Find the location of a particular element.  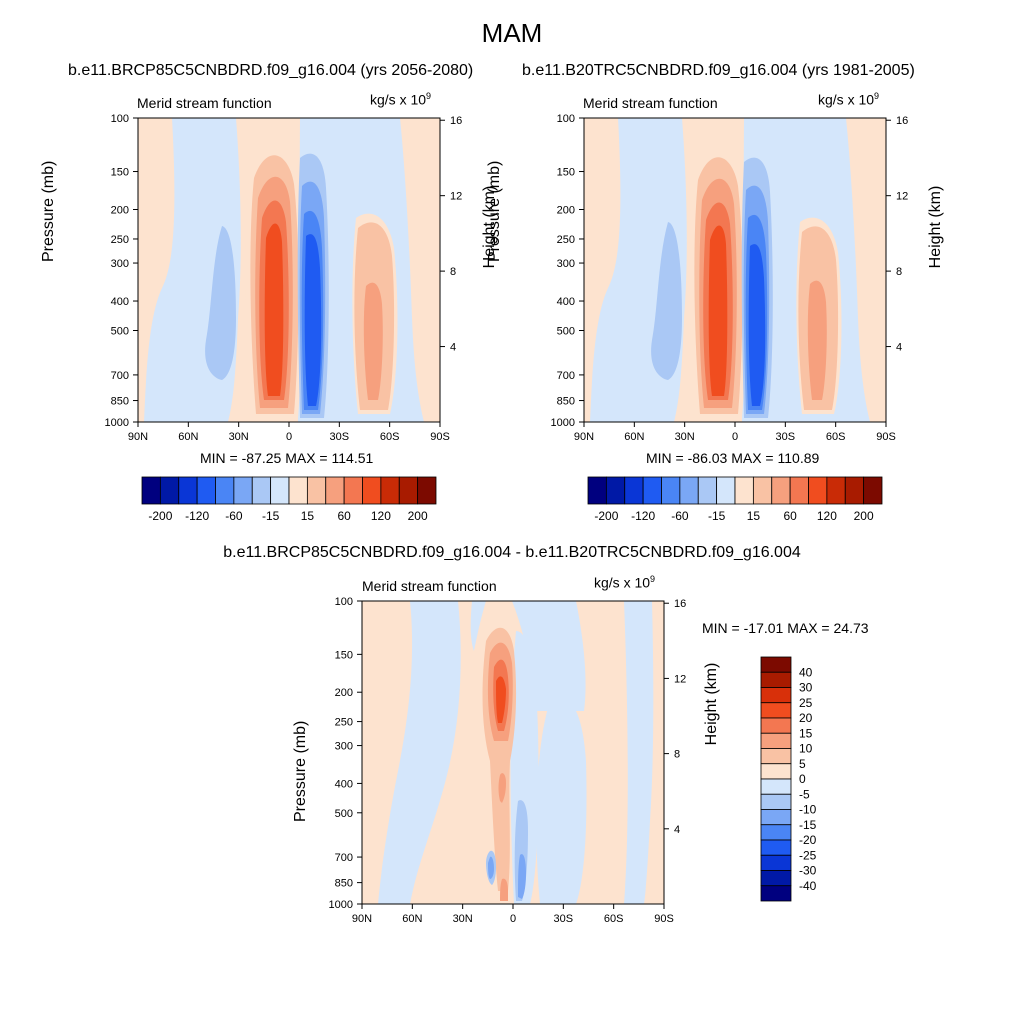

plot-label-units-bottom: kg/s x 109 is located at coordinates (625, 582).